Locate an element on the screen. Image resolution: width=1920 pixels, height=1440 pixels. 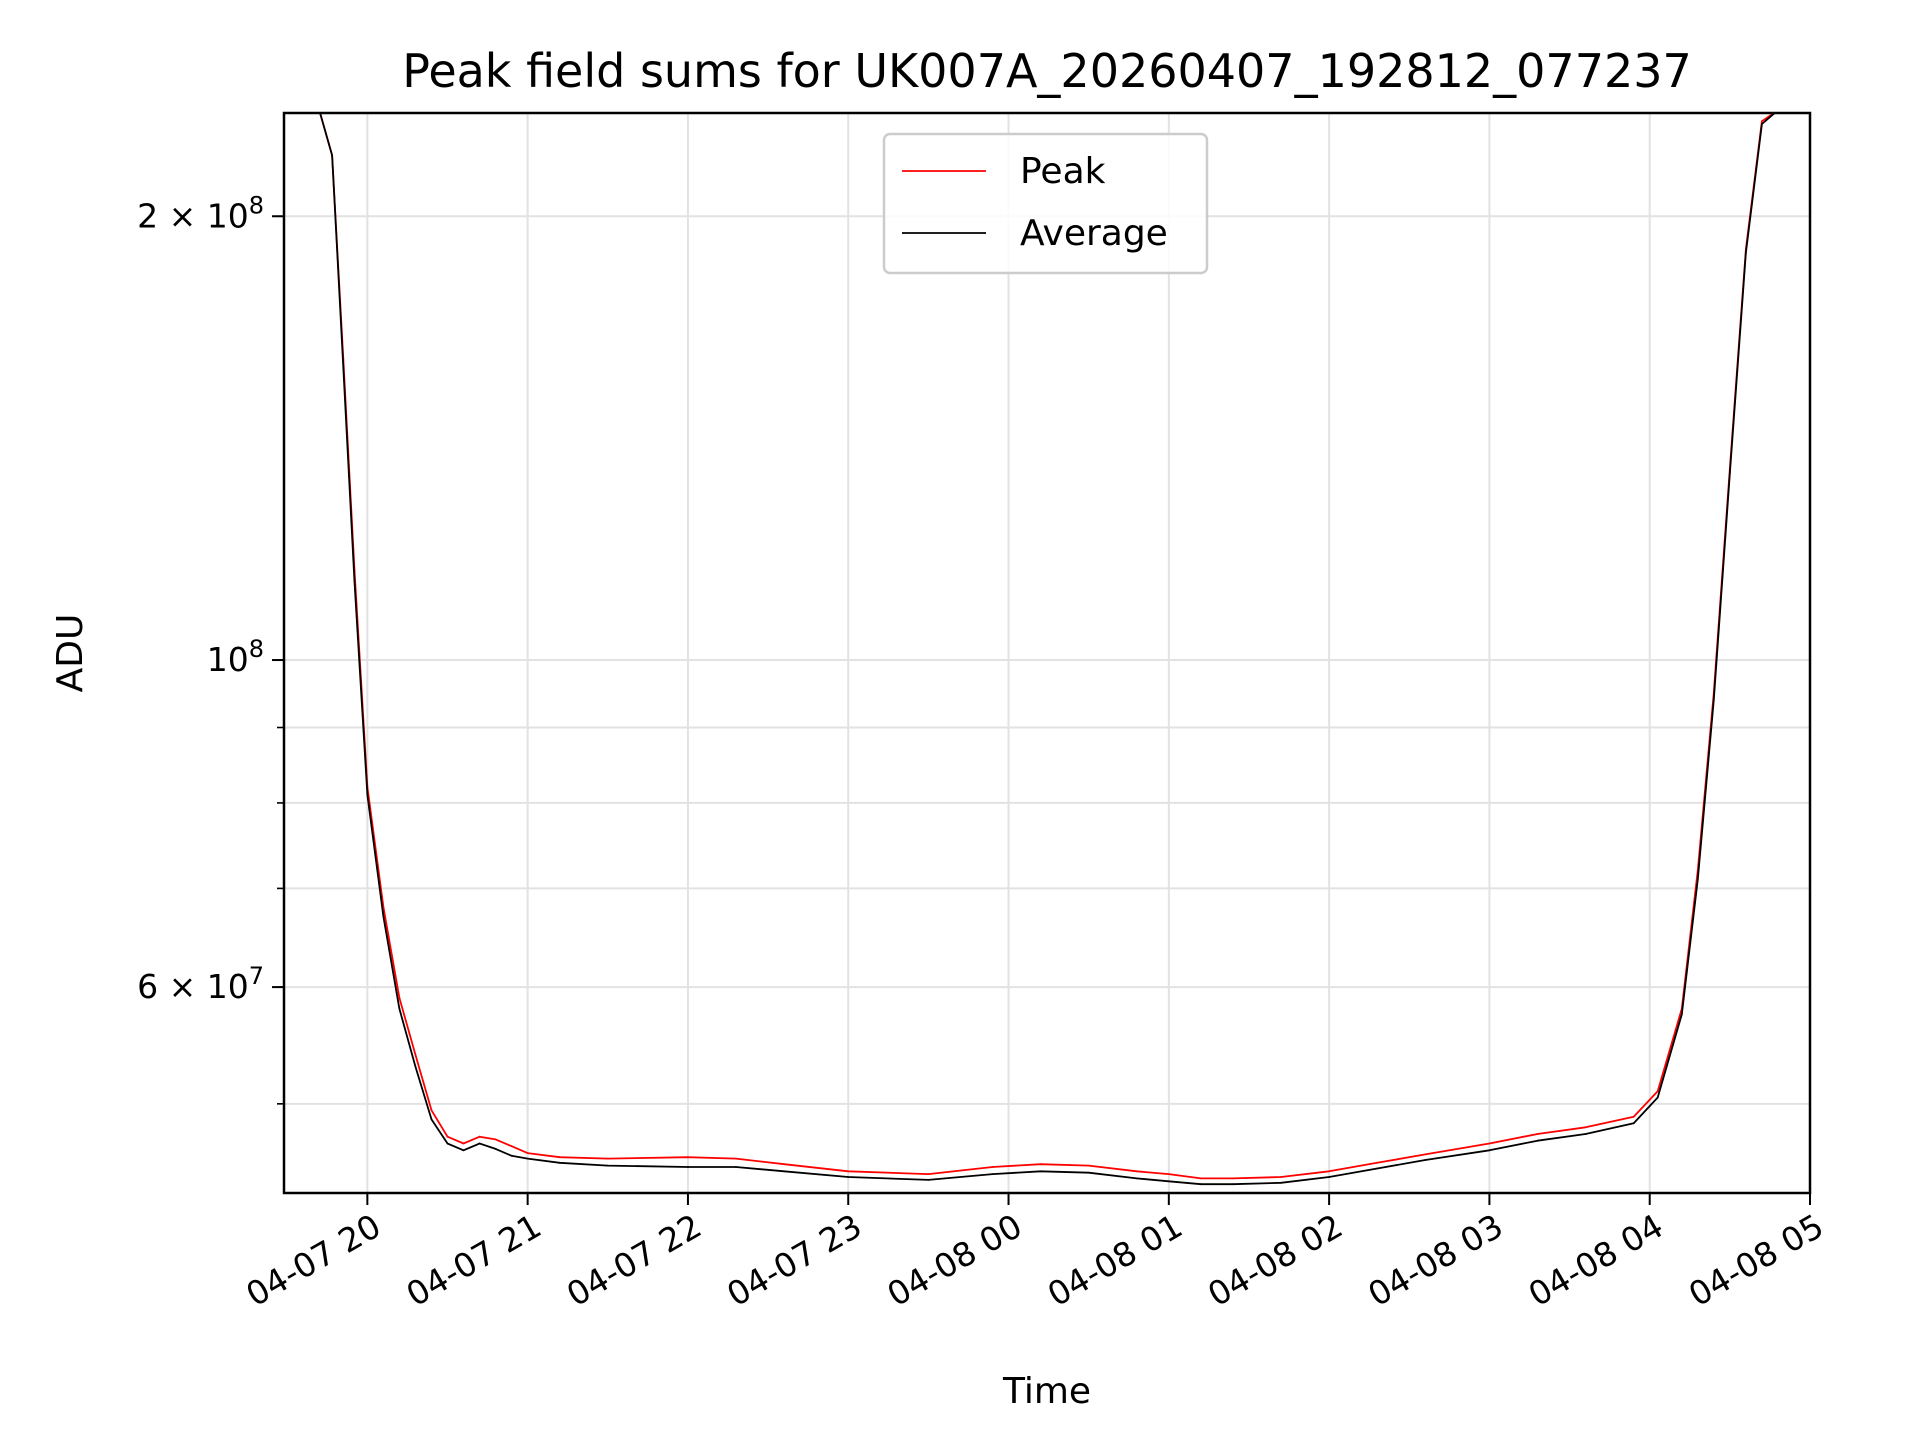
y-axis: 2 × 108 108 6 × 107 is located at coordinates (210, 648).